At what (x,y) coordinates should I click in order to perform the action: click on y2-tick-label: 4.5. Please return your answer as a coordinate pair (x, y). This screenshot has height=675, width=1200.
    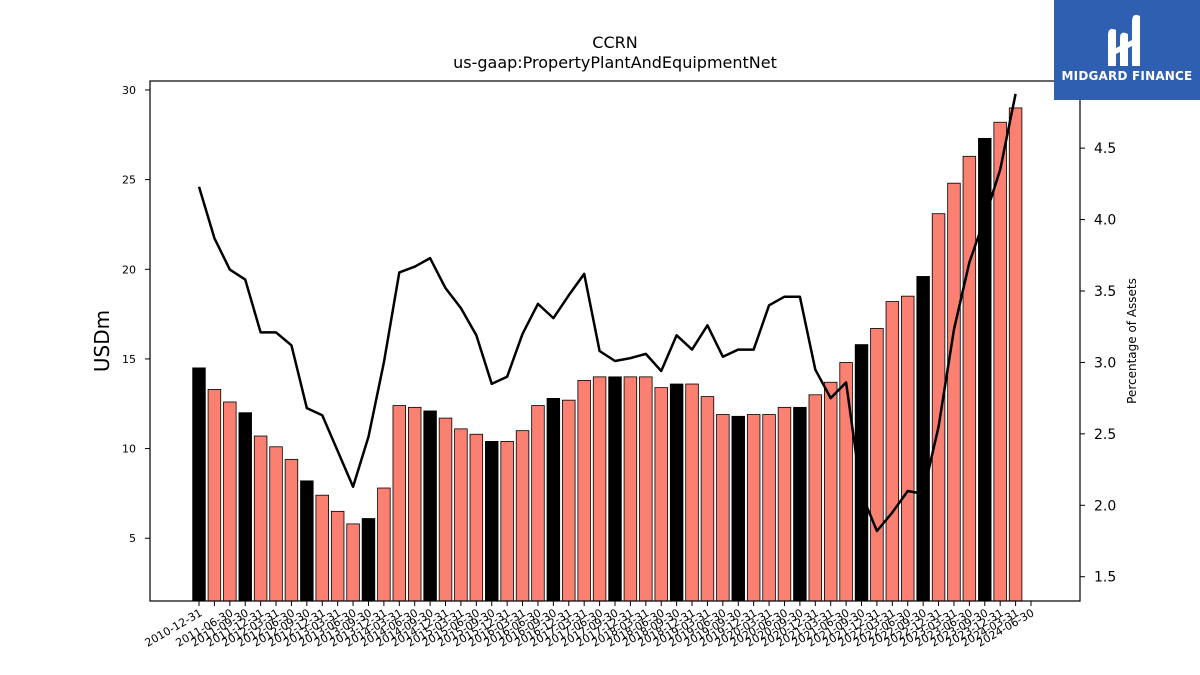
    Looking at the image, I should click on (1105, 149).